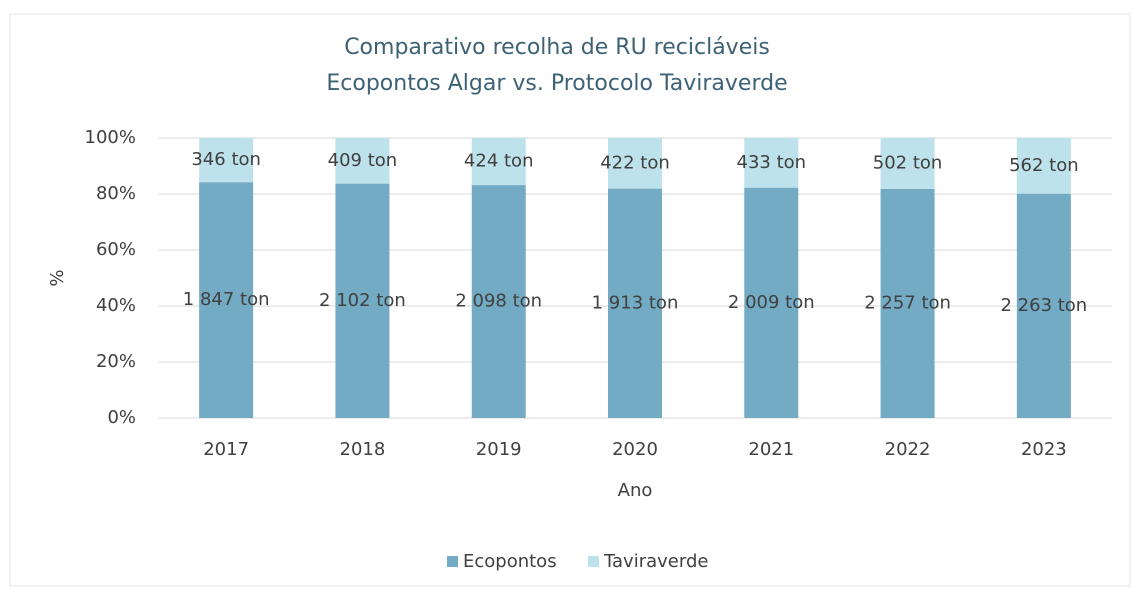 Image resolution: width=1133 pixels, height=590 pixels. Describe the element at coordinates (121, 417) in the screenshot. I see `y-tick-label: 0%` at that location.